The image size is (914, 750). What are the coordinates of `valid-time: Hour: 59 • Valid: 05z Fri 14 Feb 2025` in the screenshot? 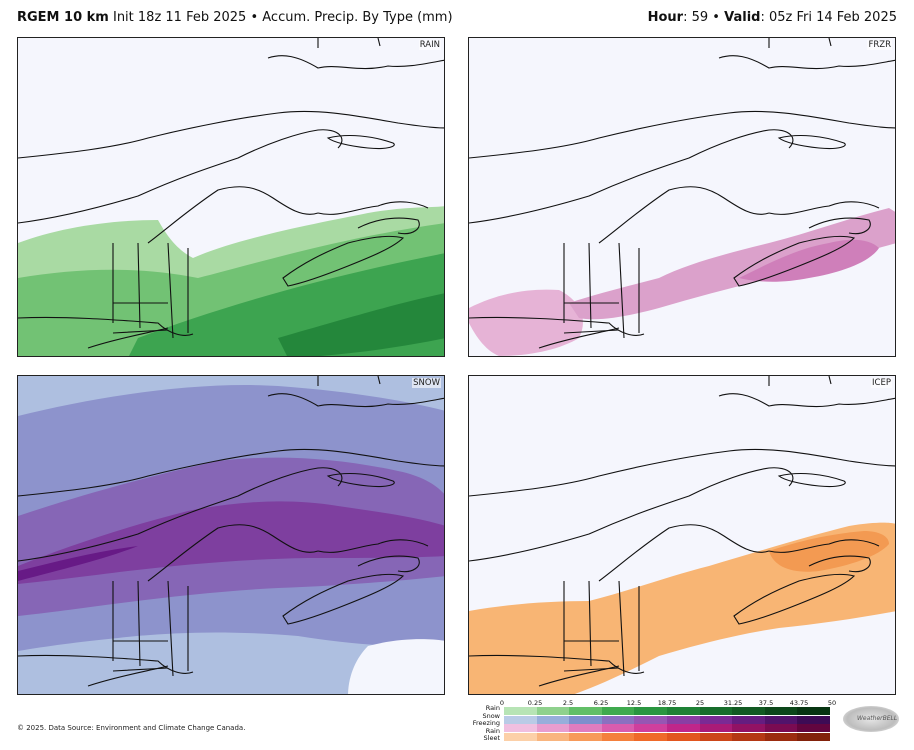 It's located at (772, 17).